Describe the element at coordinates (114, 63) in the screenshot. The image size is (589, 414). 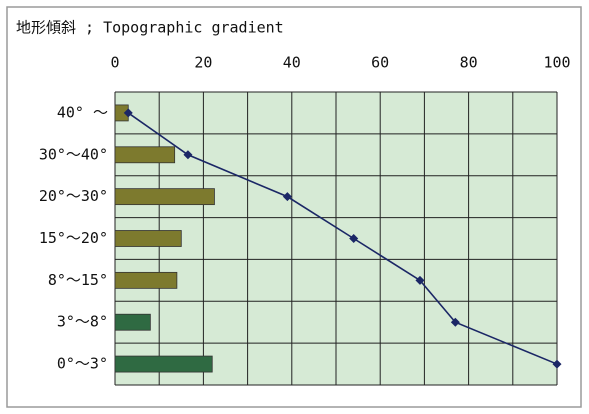
I see `x-tick-label: 0` at that location.